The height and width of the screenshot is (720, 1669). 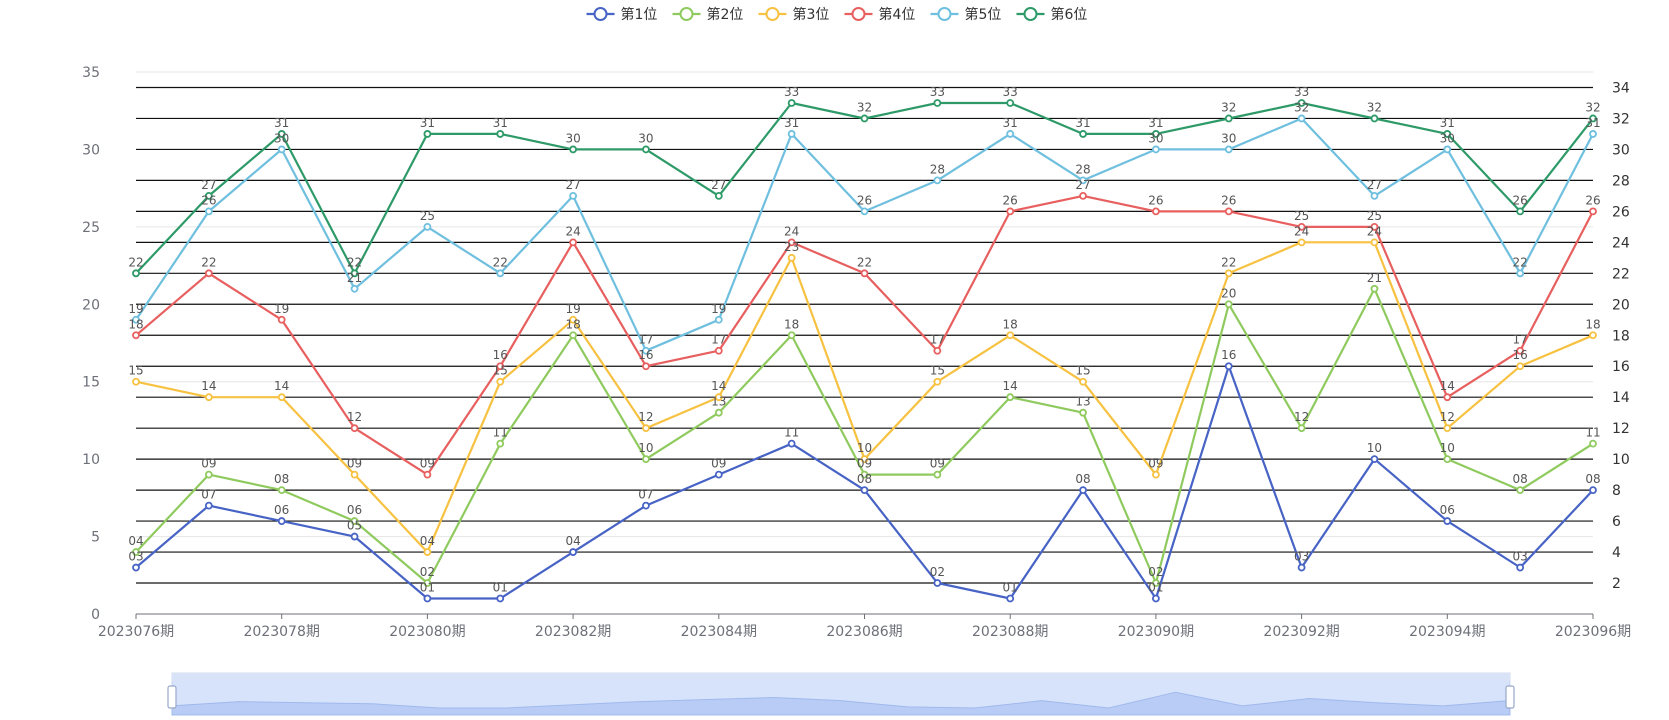 I want to click on legend-item-2: 第2位, so click(x=708, y=14).